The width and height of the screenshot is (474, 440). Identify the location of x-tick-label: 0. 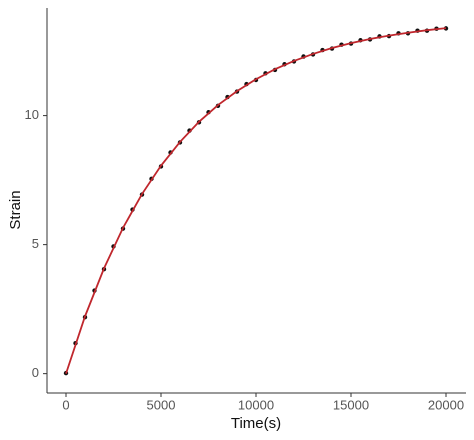
(65, 404).